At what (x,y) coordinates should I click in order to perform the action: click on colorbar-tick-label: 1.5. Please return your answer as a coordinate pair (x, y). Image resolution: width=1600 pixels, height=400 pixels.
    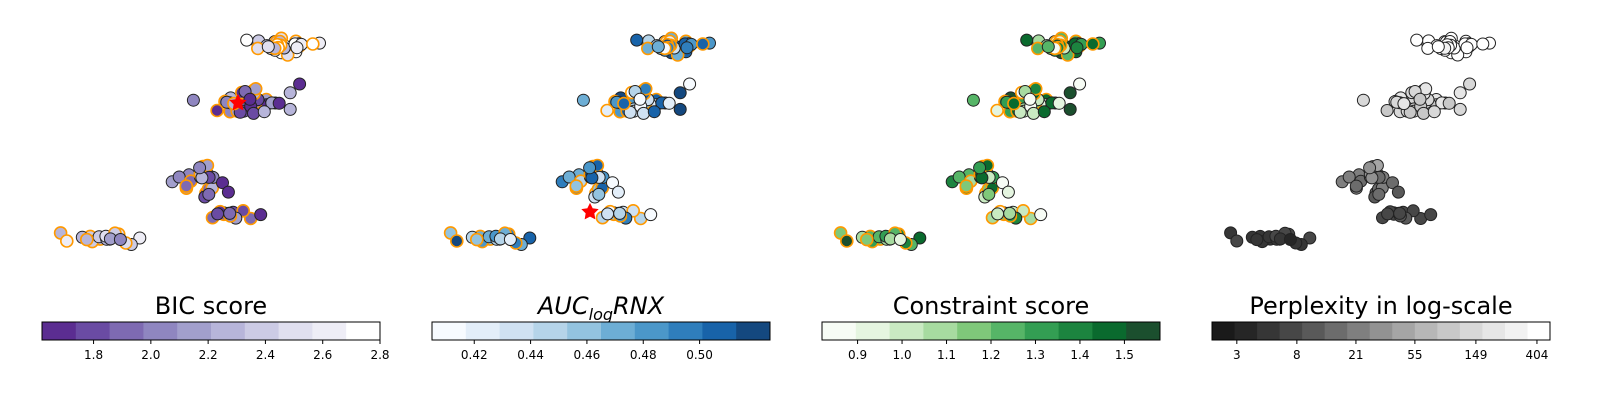
    Looking at the image, I should click on (1124, 355).